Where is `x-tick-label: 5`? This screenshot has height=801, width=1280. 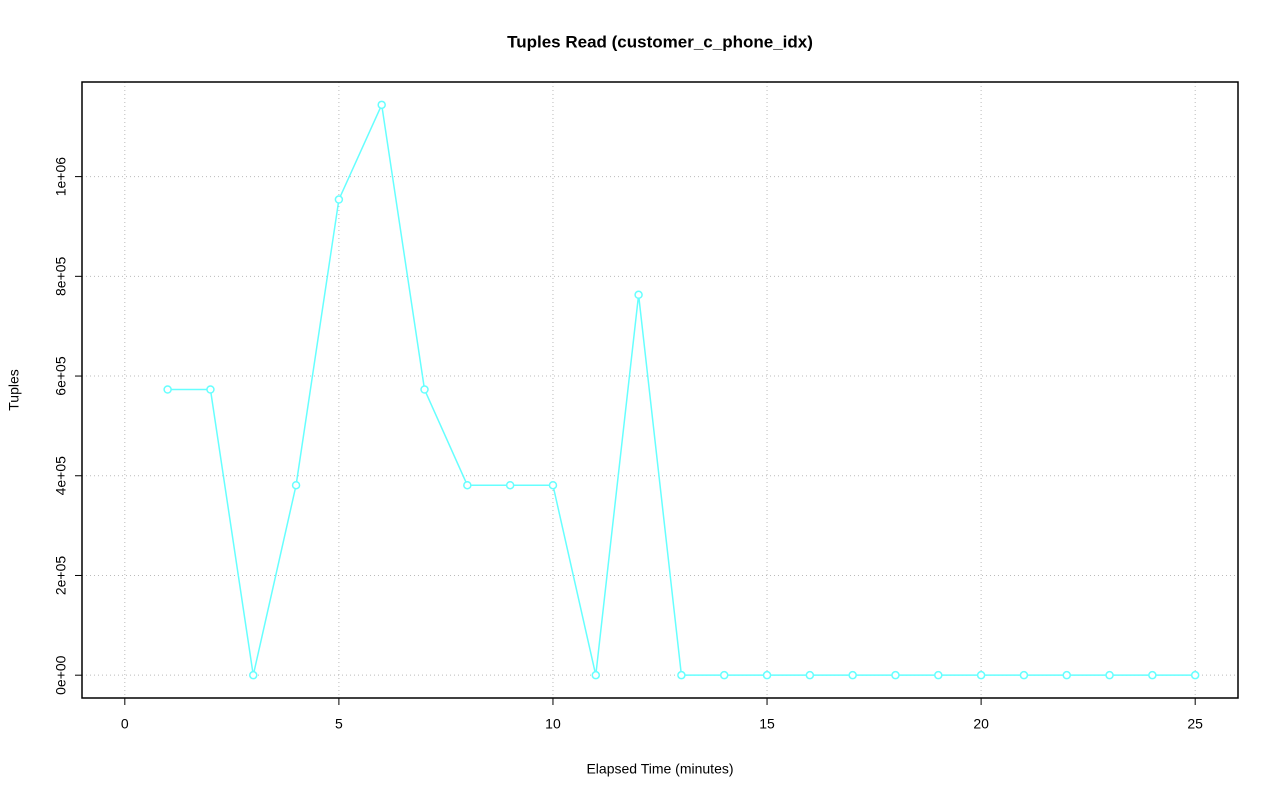
x-tick-label: 5 is located at coordinates (339, 724).